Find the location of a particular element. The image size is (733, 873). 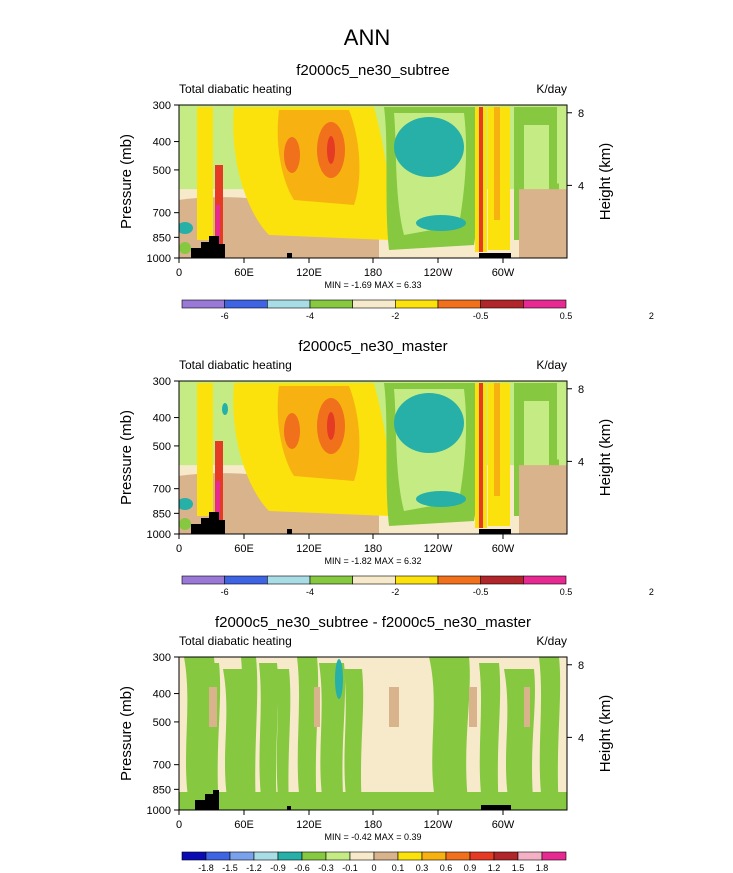

y-tick-label: 300 is located at coordinates (162, 106).